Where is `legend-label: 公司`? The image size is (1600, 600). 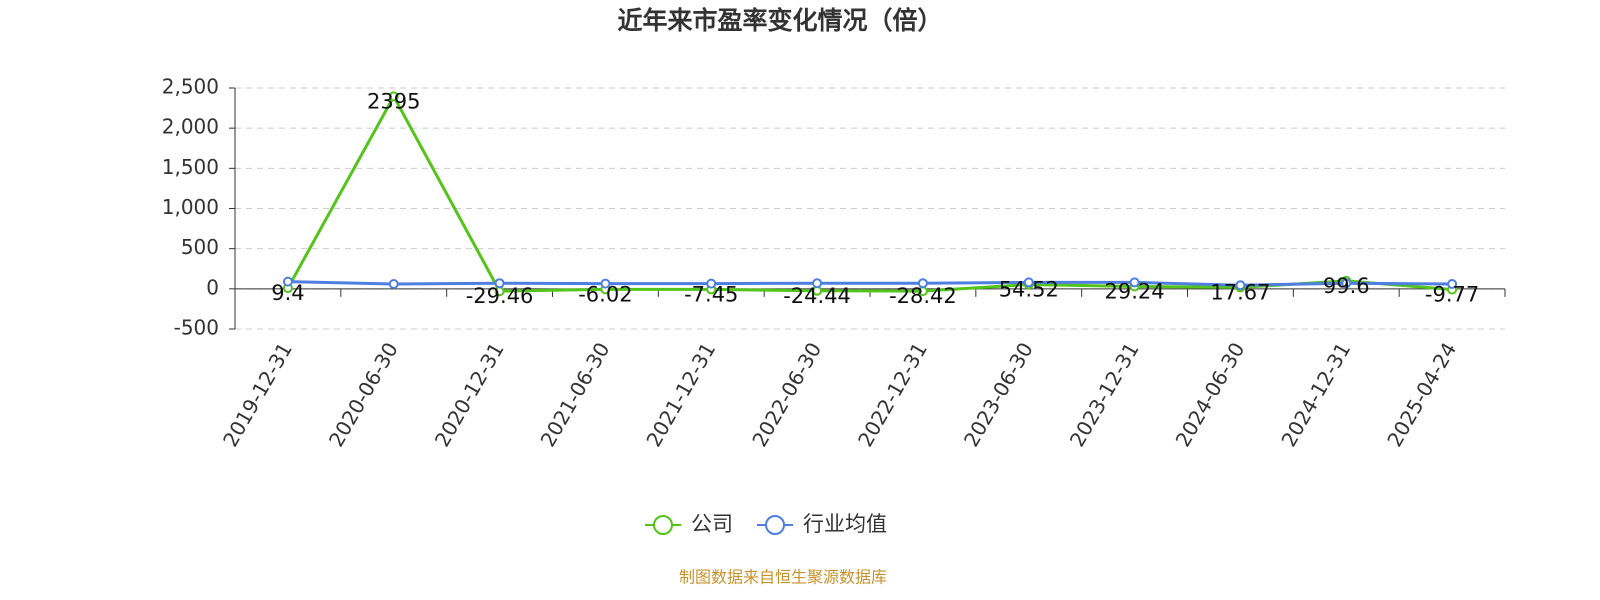
legend-label: 公司 is located at coordinates (712, 524).